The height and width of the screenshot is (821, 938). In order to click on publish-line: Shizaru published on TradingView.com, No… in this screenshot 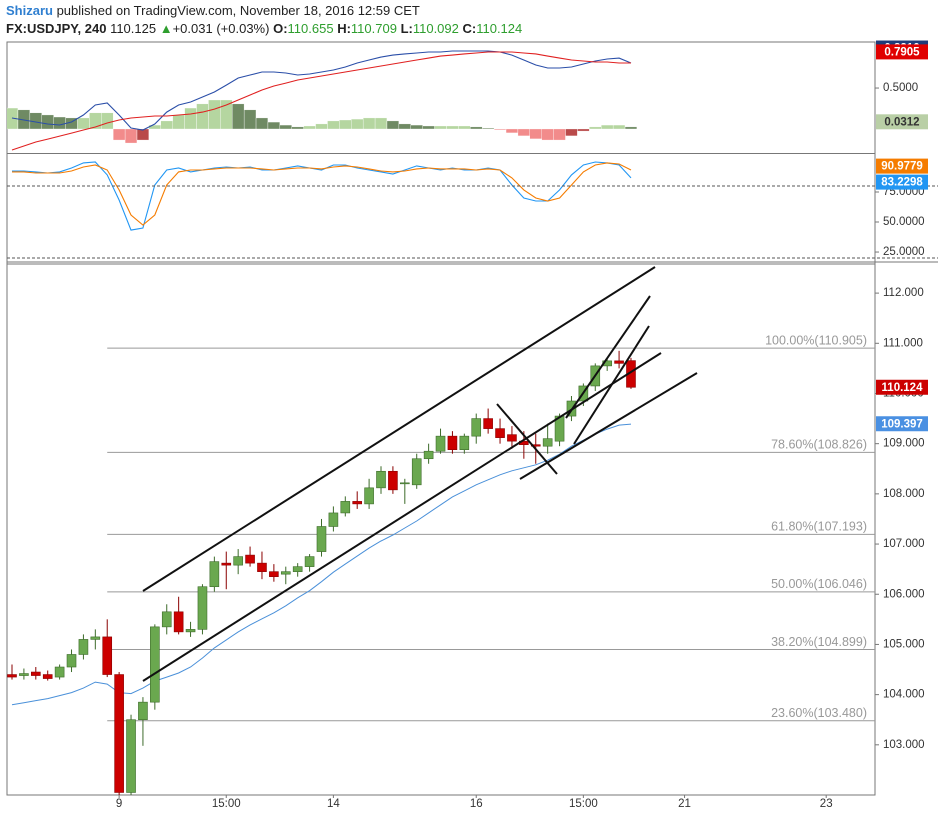, I will do `click(213, 10)`.